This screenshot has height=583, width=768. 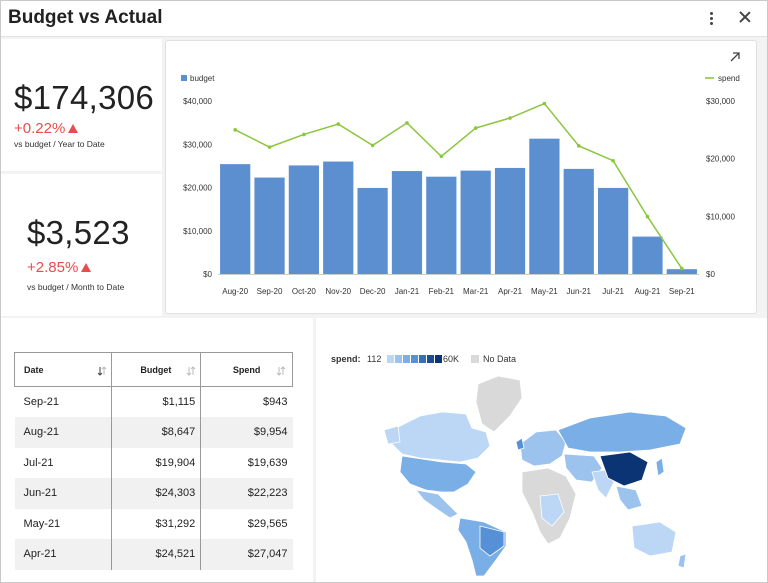 What do you see at coordinates (624, 469) in the screenshot?
I see `map-region-china` at bounding box center [624, 469].